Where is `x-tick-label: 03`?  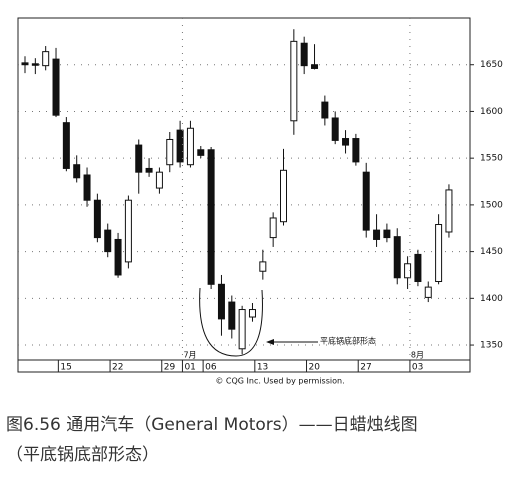
x-tick-label: 03 is located at coordinates (417, 368).